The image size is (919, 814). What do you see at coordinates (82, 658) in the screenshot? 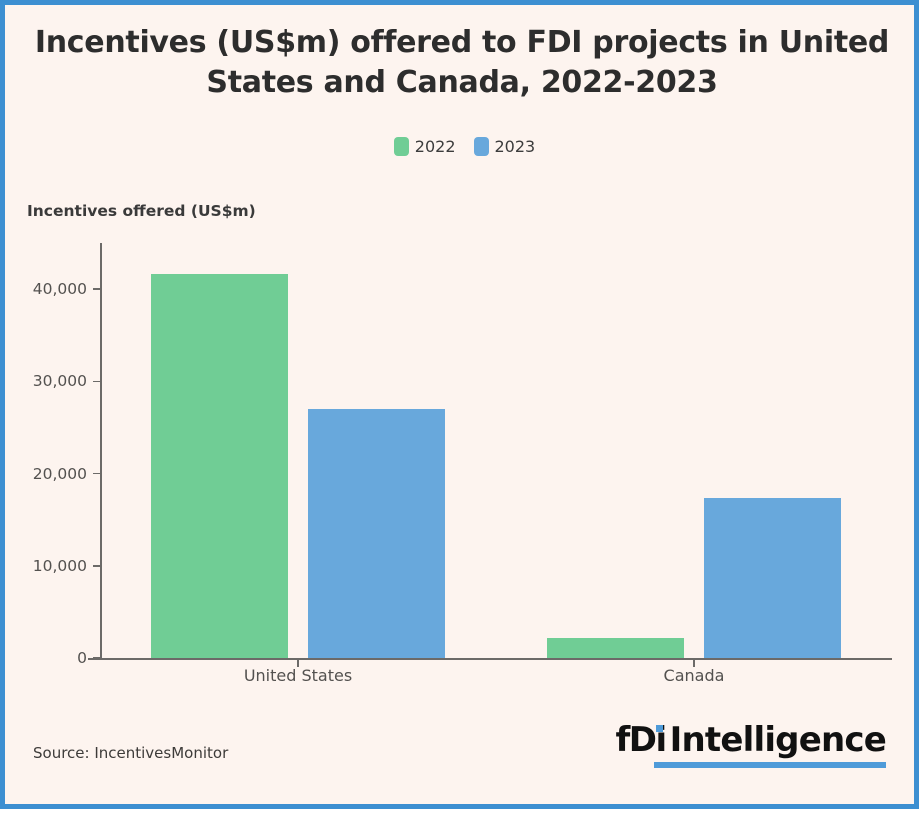
I see `y-tick-label: 0` at bounding box center [82, 658].